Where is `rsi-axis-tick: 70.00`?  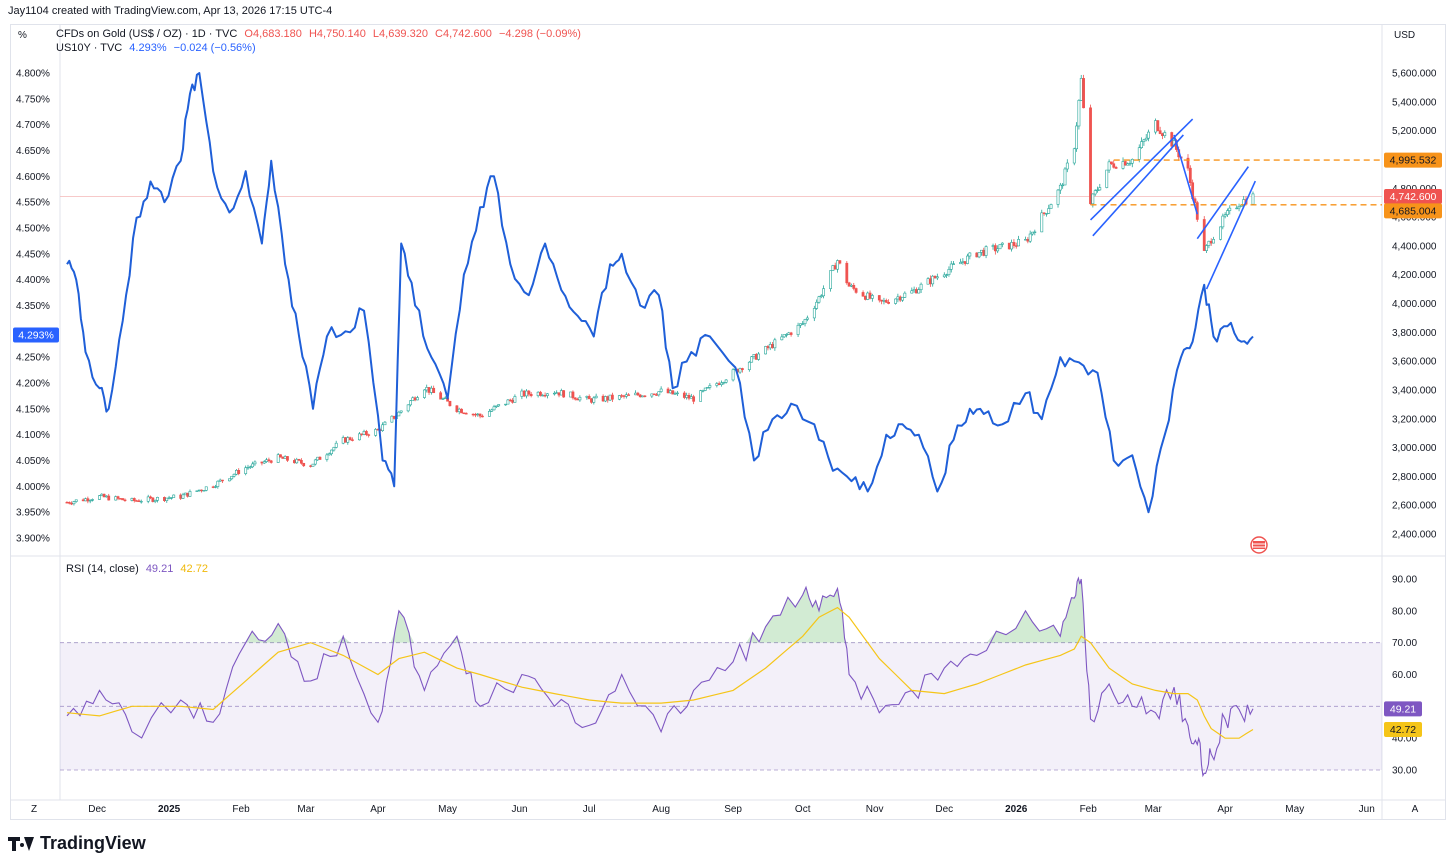 rsi-axis-tick: 70.00 is located at coordinates (1404, 643).